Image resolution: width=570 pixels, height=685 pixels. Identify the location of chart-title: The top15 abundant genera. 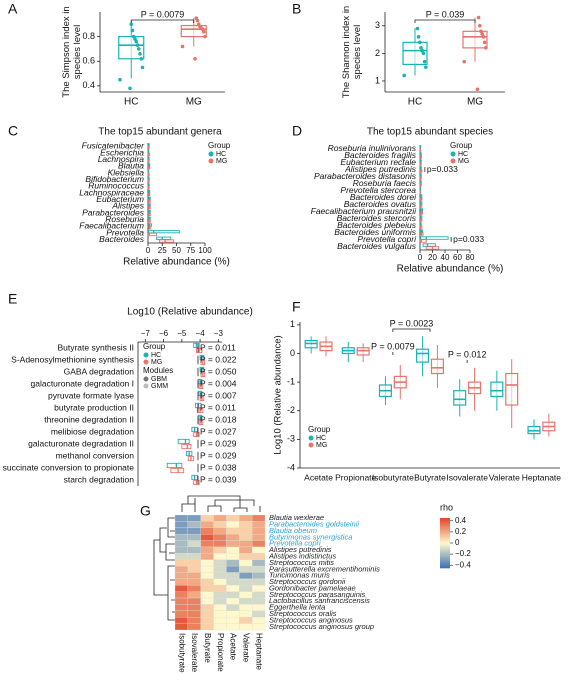
(160, 132).